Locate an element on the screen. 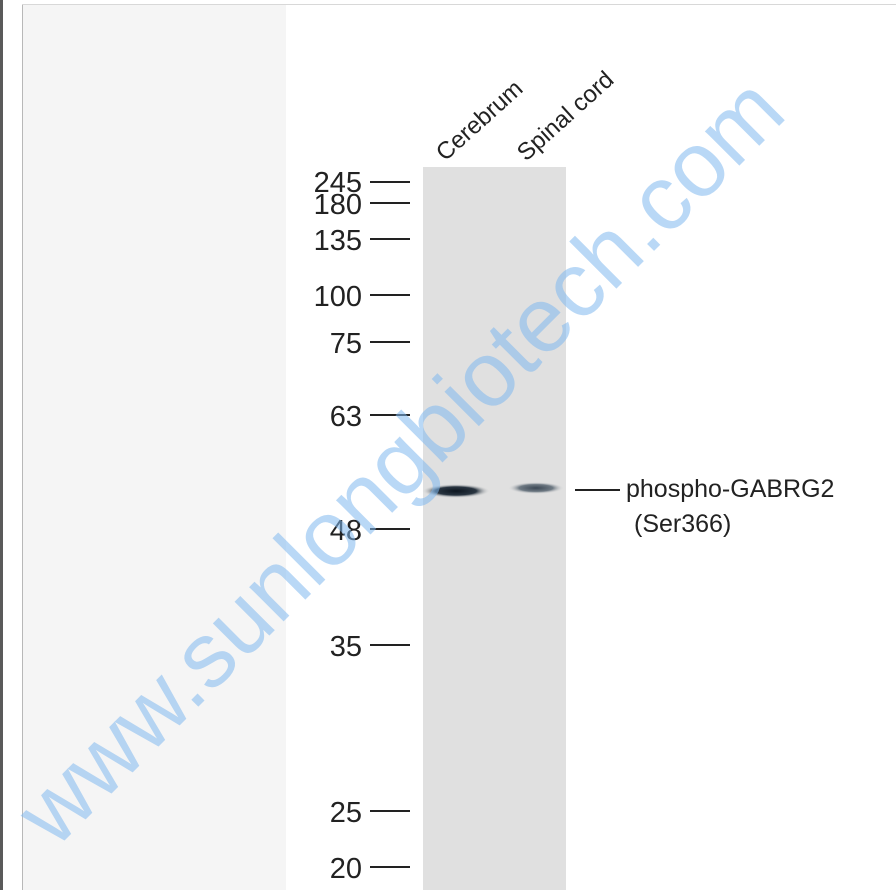 This screenshot has width=896, height=890. marker-label-100: 100 is located at coordinates (338, 297).